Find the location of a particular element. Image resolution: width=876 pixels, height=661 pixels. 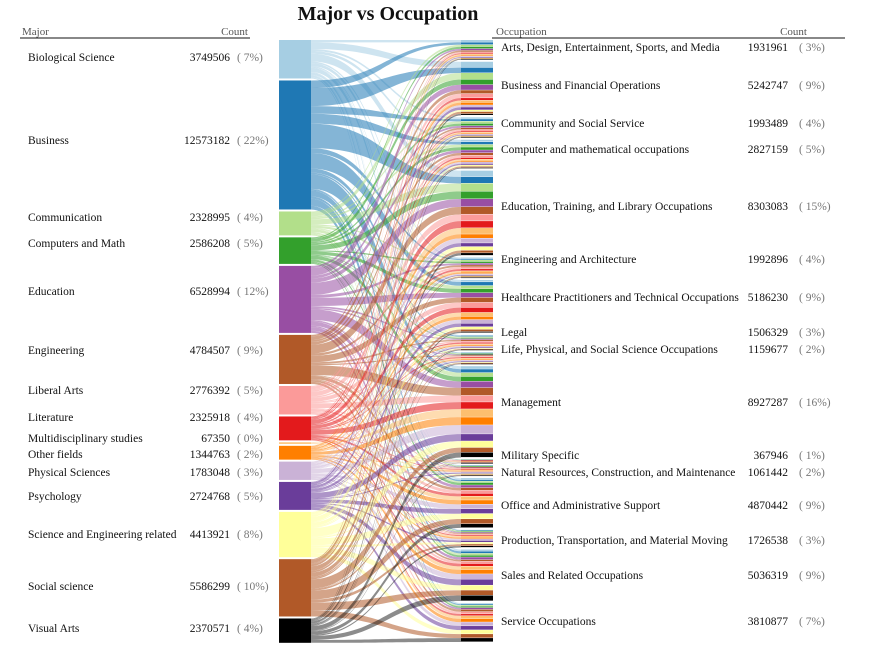

link-other-fields-to-military-specific is located at coordinates (386, 458).